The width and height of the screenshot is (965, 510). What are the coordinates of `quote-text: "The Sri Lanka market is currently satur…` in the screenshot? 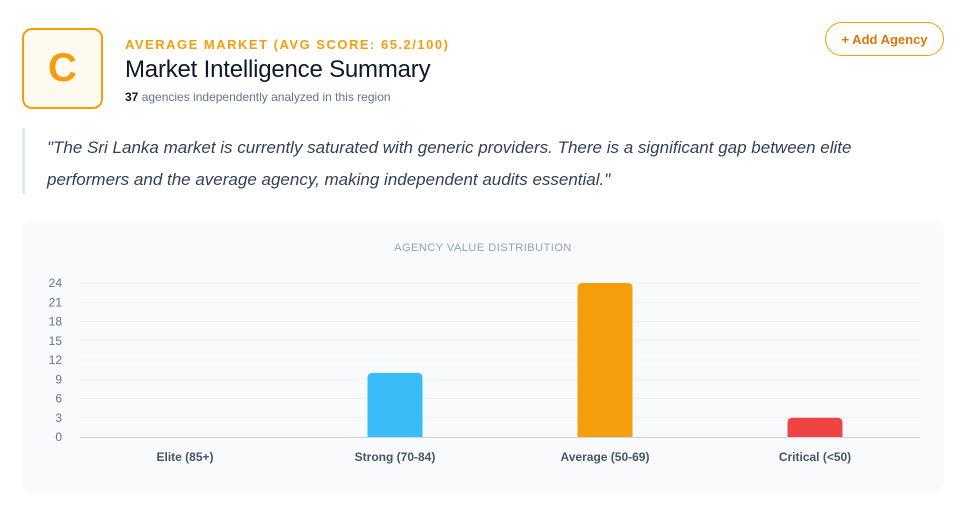 It's located at (449, 163).